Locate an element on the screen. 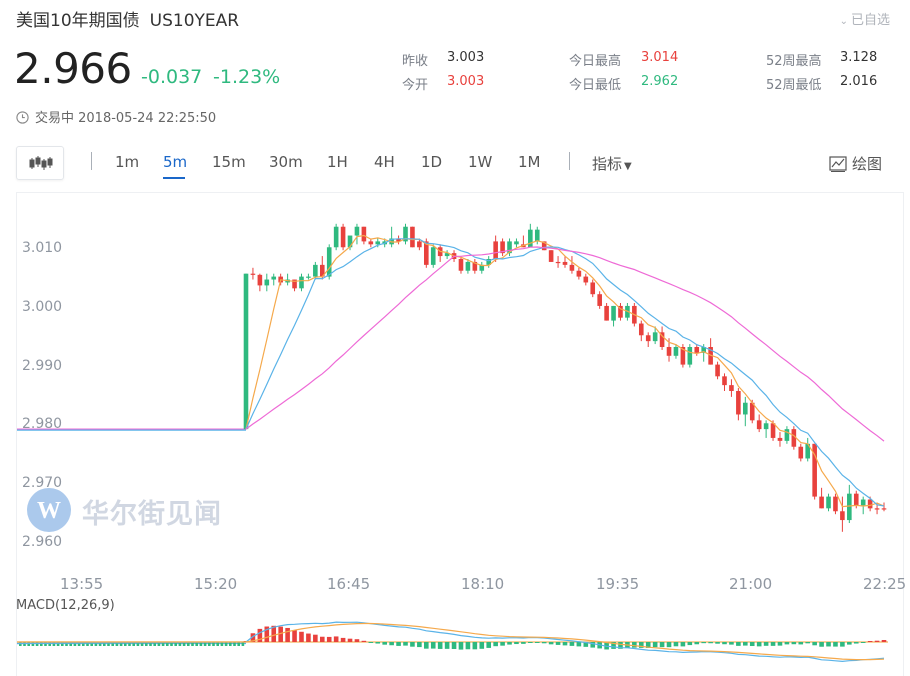  tab-4H: 4H is located at coordinates (384, 162).